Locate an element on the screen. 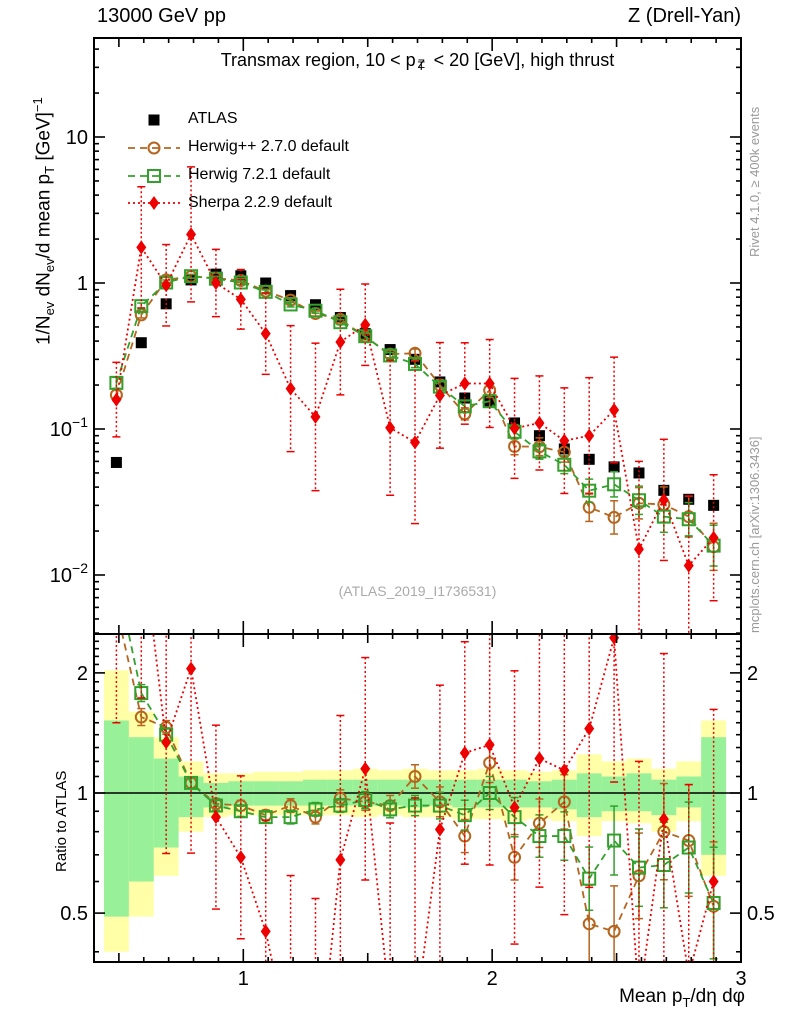 Image resolution: width=786 pixels, height=1024 pixels. x-tick-labels: 1 2 3 is located at coordinates (492, 979).